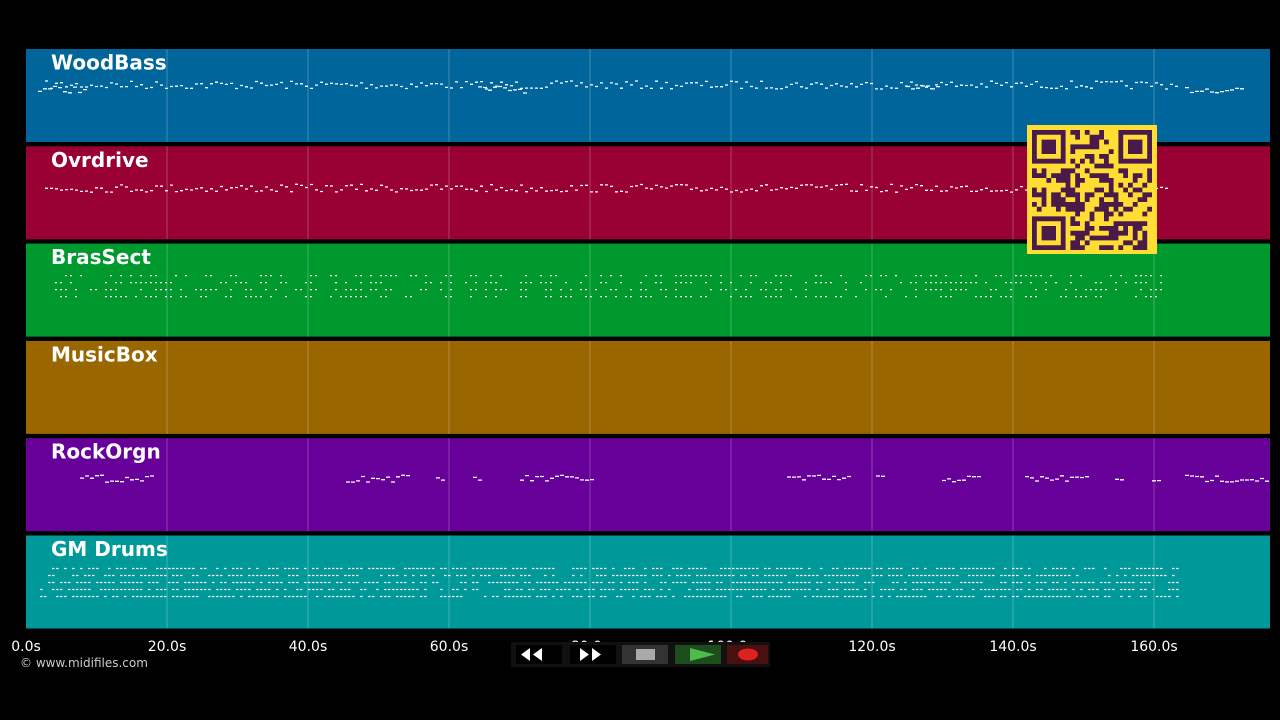 This screenshot has height=720, width=1280. What do you see at coordinates (531, 654) in the screenshot?
I see `rewind-icon` at bounding box center [531, 654].